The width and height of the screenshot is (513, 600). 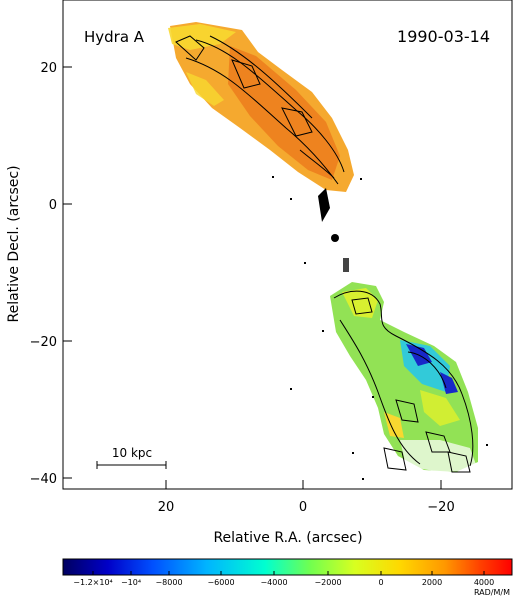 I want to click on colorbar-tick-label: −8000, so click(x=168, y=582).